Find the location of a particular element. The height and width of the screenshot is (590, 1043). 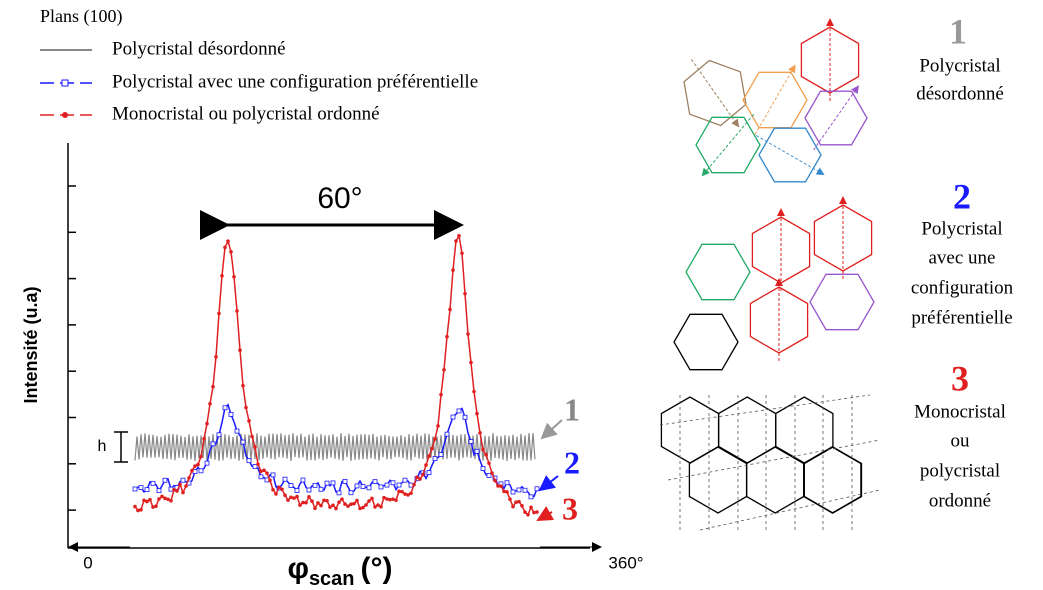

legend-marker is located at coordinates (65, 83).